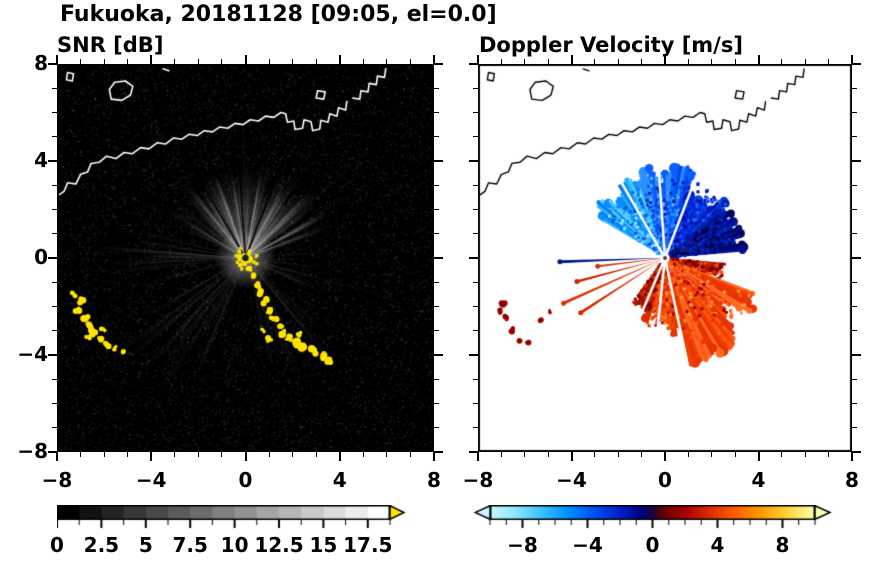 Image resolution: width=870 pixels, height=570 pixels. I want to click on y-tick-label: 4, so click(41, 160).